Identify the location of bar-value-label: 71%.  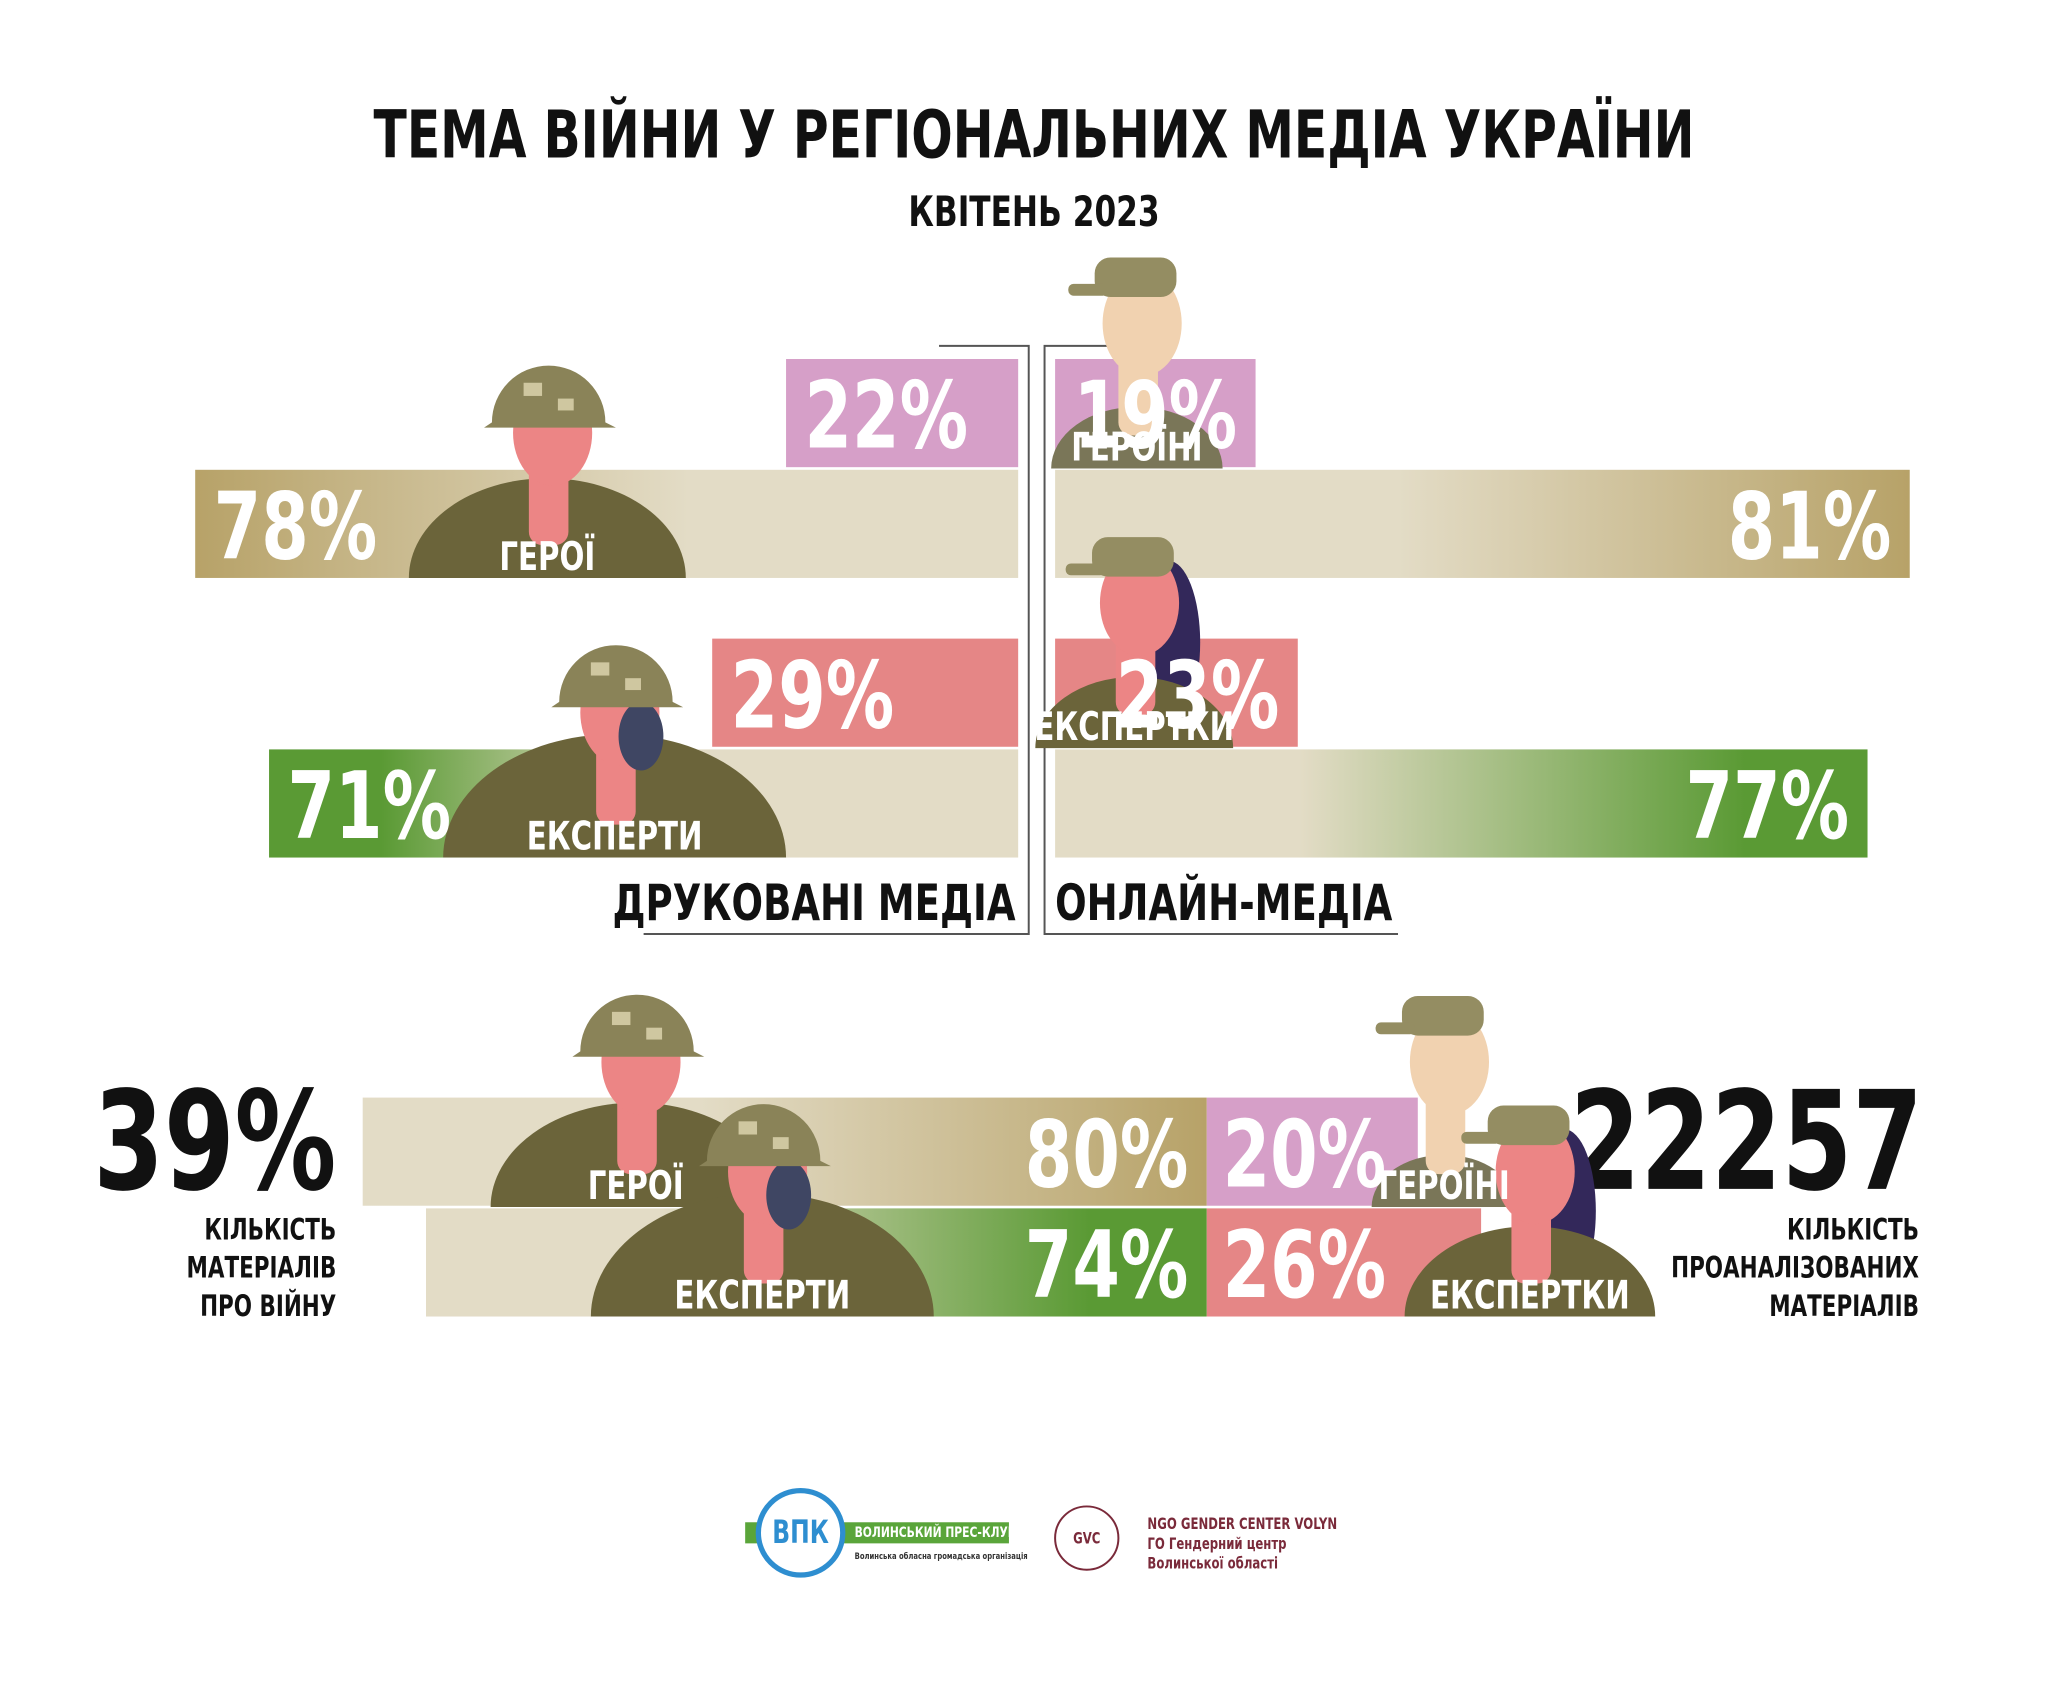
(370, 806).